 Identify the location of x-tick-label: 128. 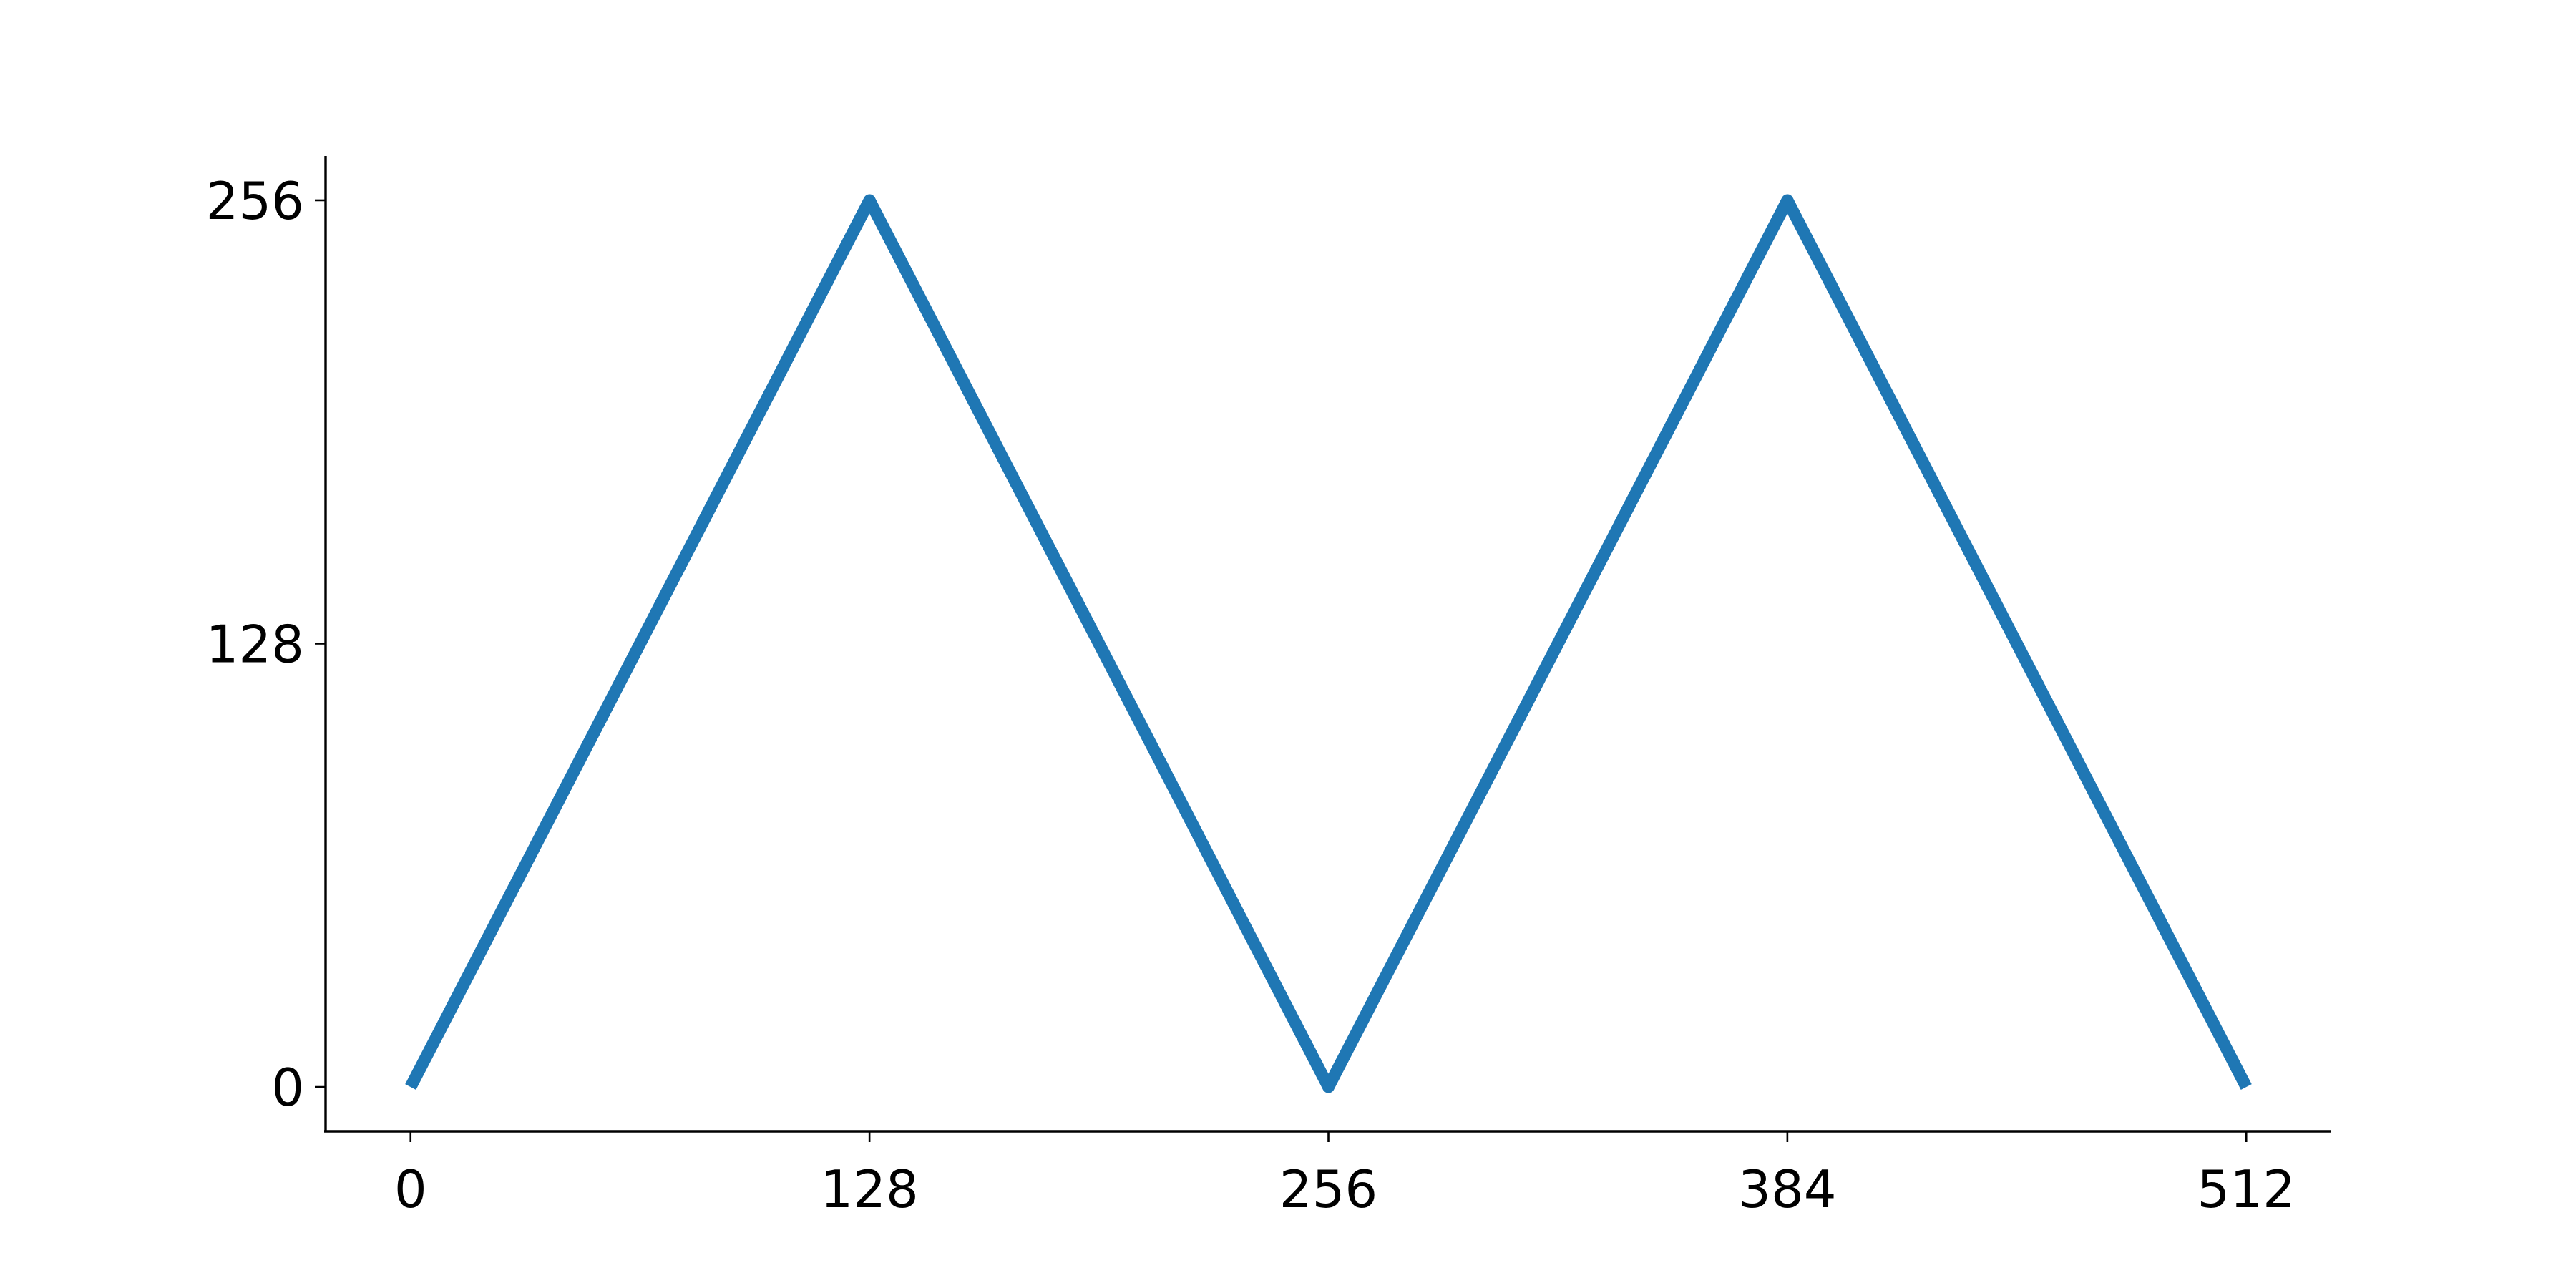
(869, 1189).